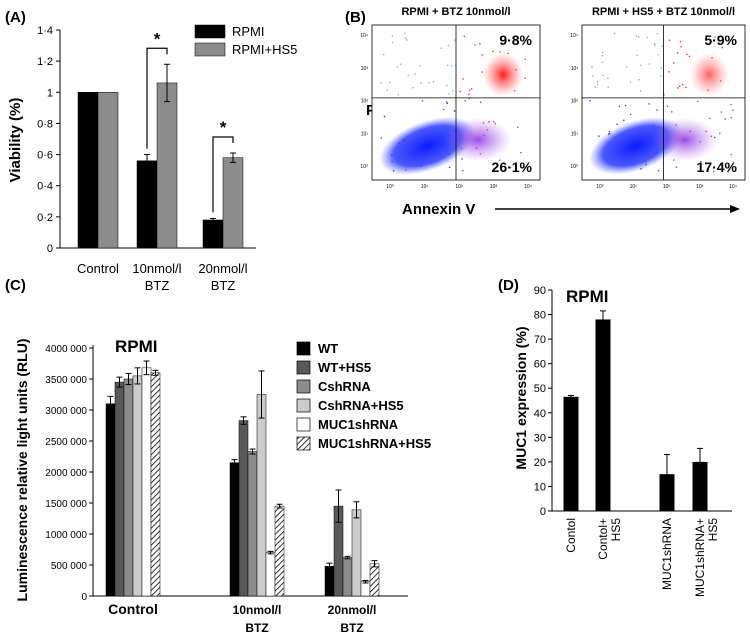  Describe the element at coordinates (543, 512) in the screenshot. I see `panel-d-ytick-label: 0` at that location.